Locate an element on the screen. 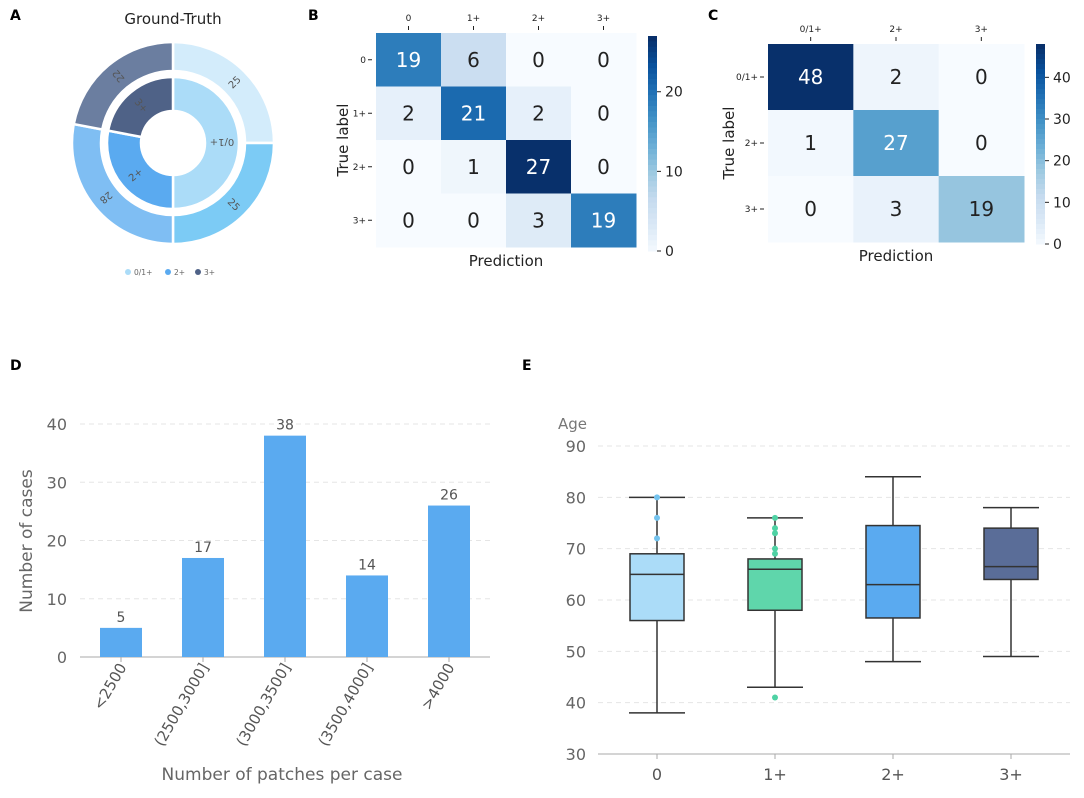 The height and width of the screenshot is (798, 1084). box is located at coordinates (657, 587).